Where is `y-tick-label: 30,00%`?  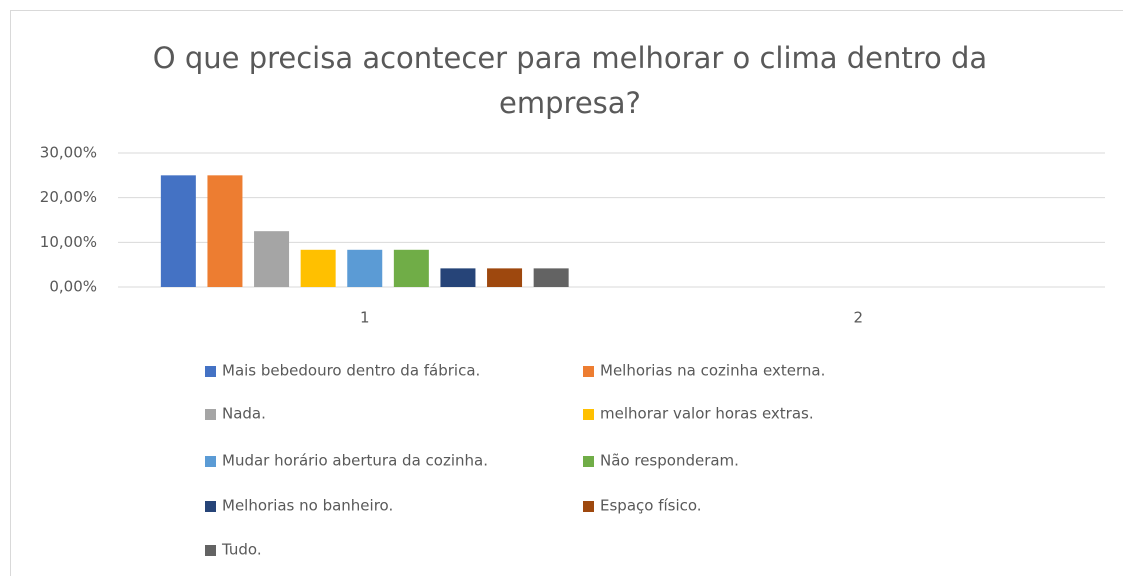
y-tick-label: 30,00% is located at coordinates (68, 153).